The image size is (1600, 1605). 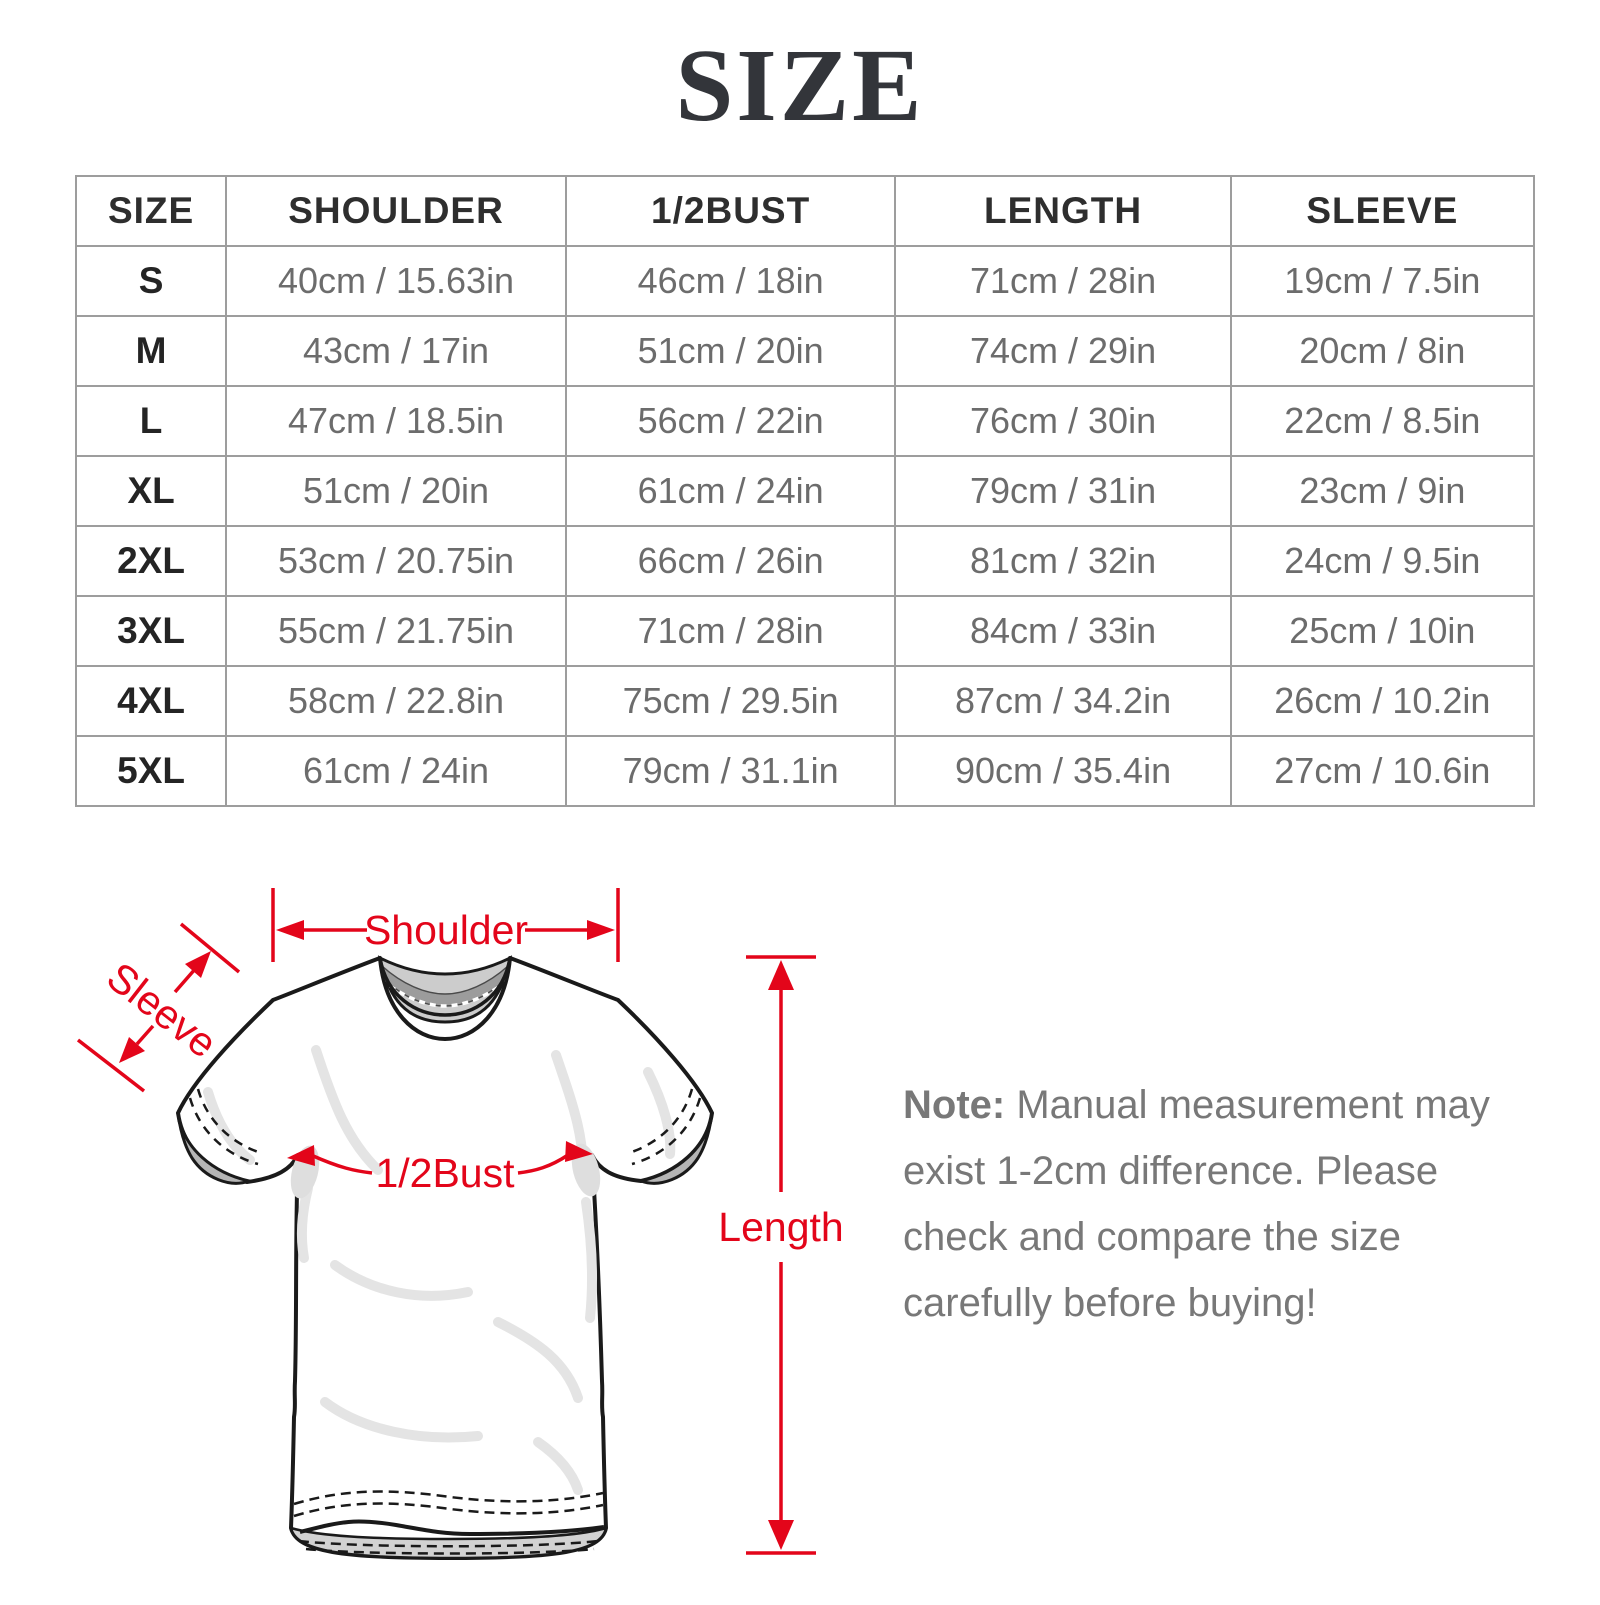 What do you see at coordinates (730, 701) in the screenshot?
I see `halfbust-value: 75cm / 29.5in` at bounding box center [730, 701].